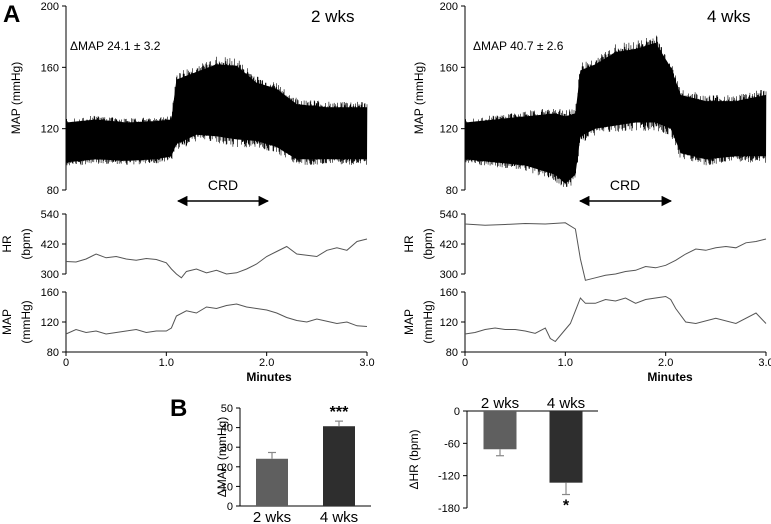 The width and height of the screenshot is (771, 524). I want to click on right-title: 4 wks, so click(728, 16).